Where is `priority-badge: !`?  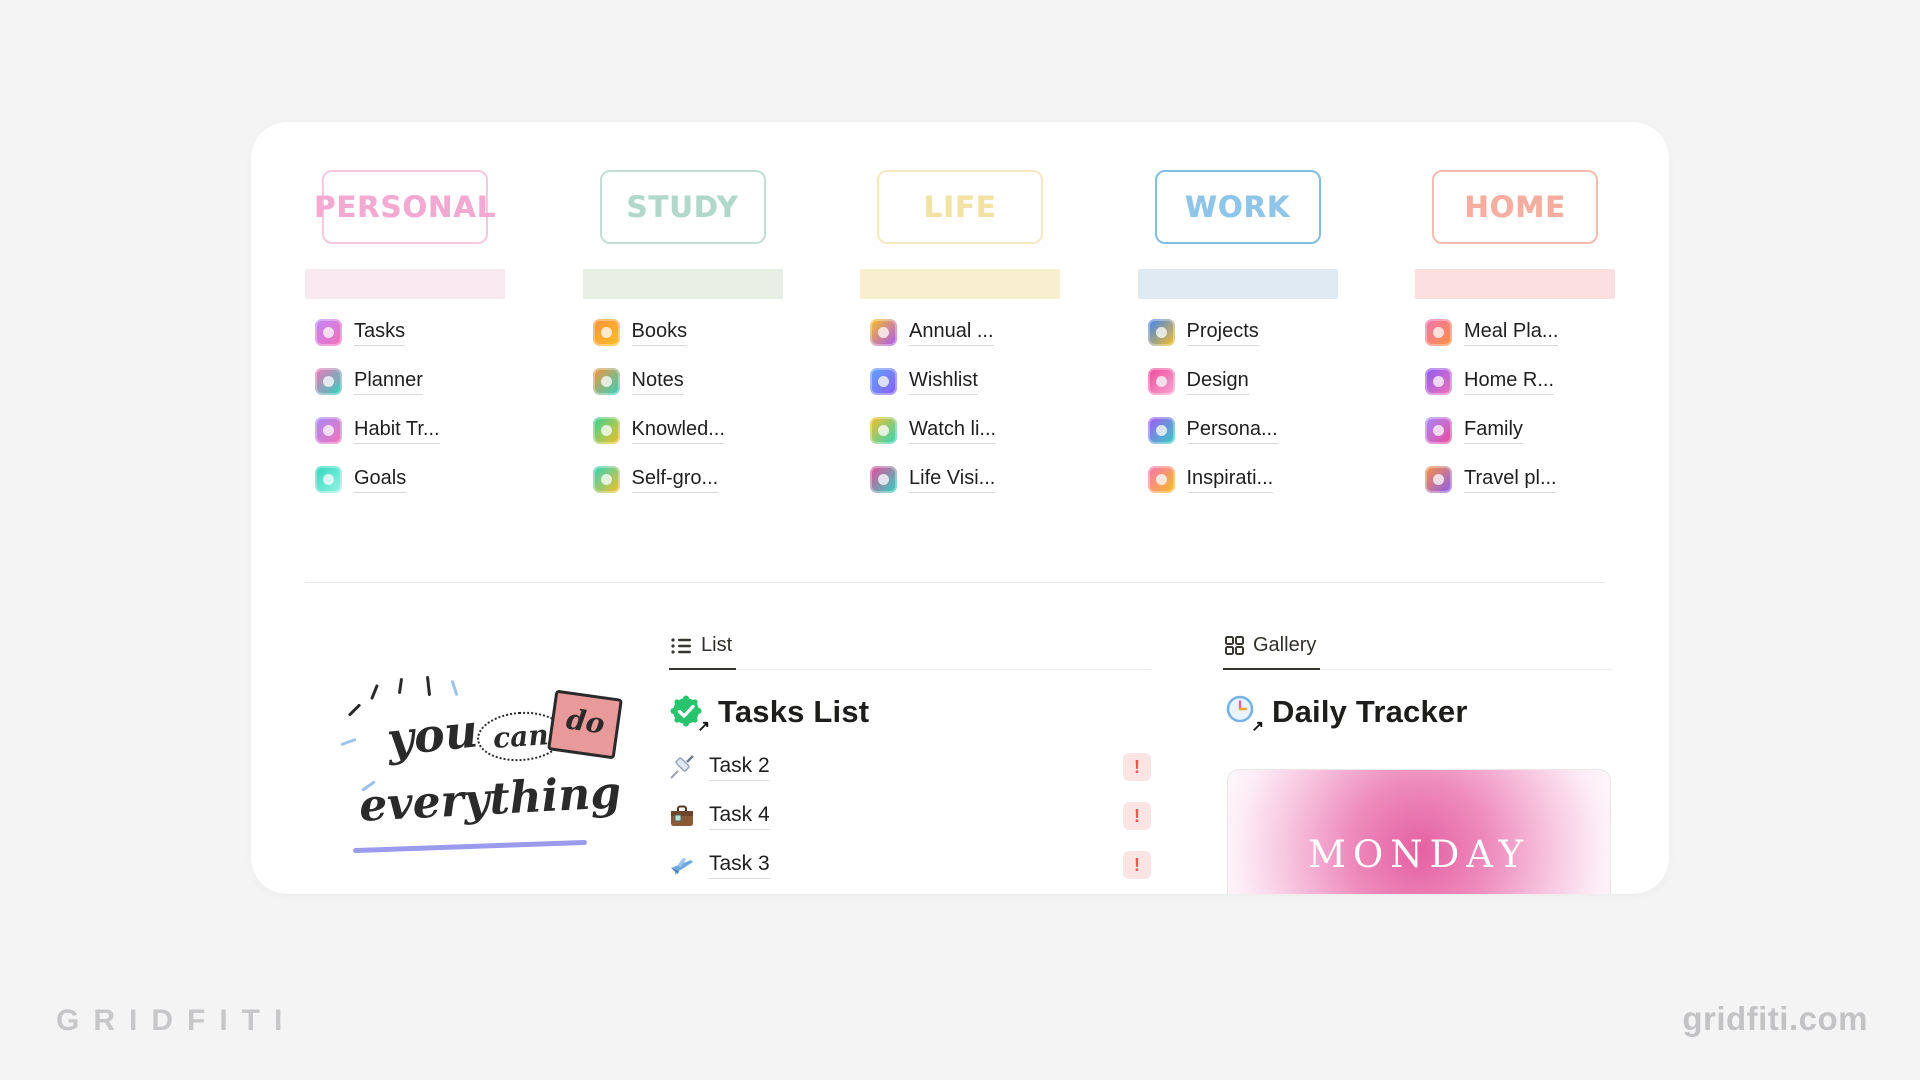 priority-badge: ! is located at coordinates (1137, 865).